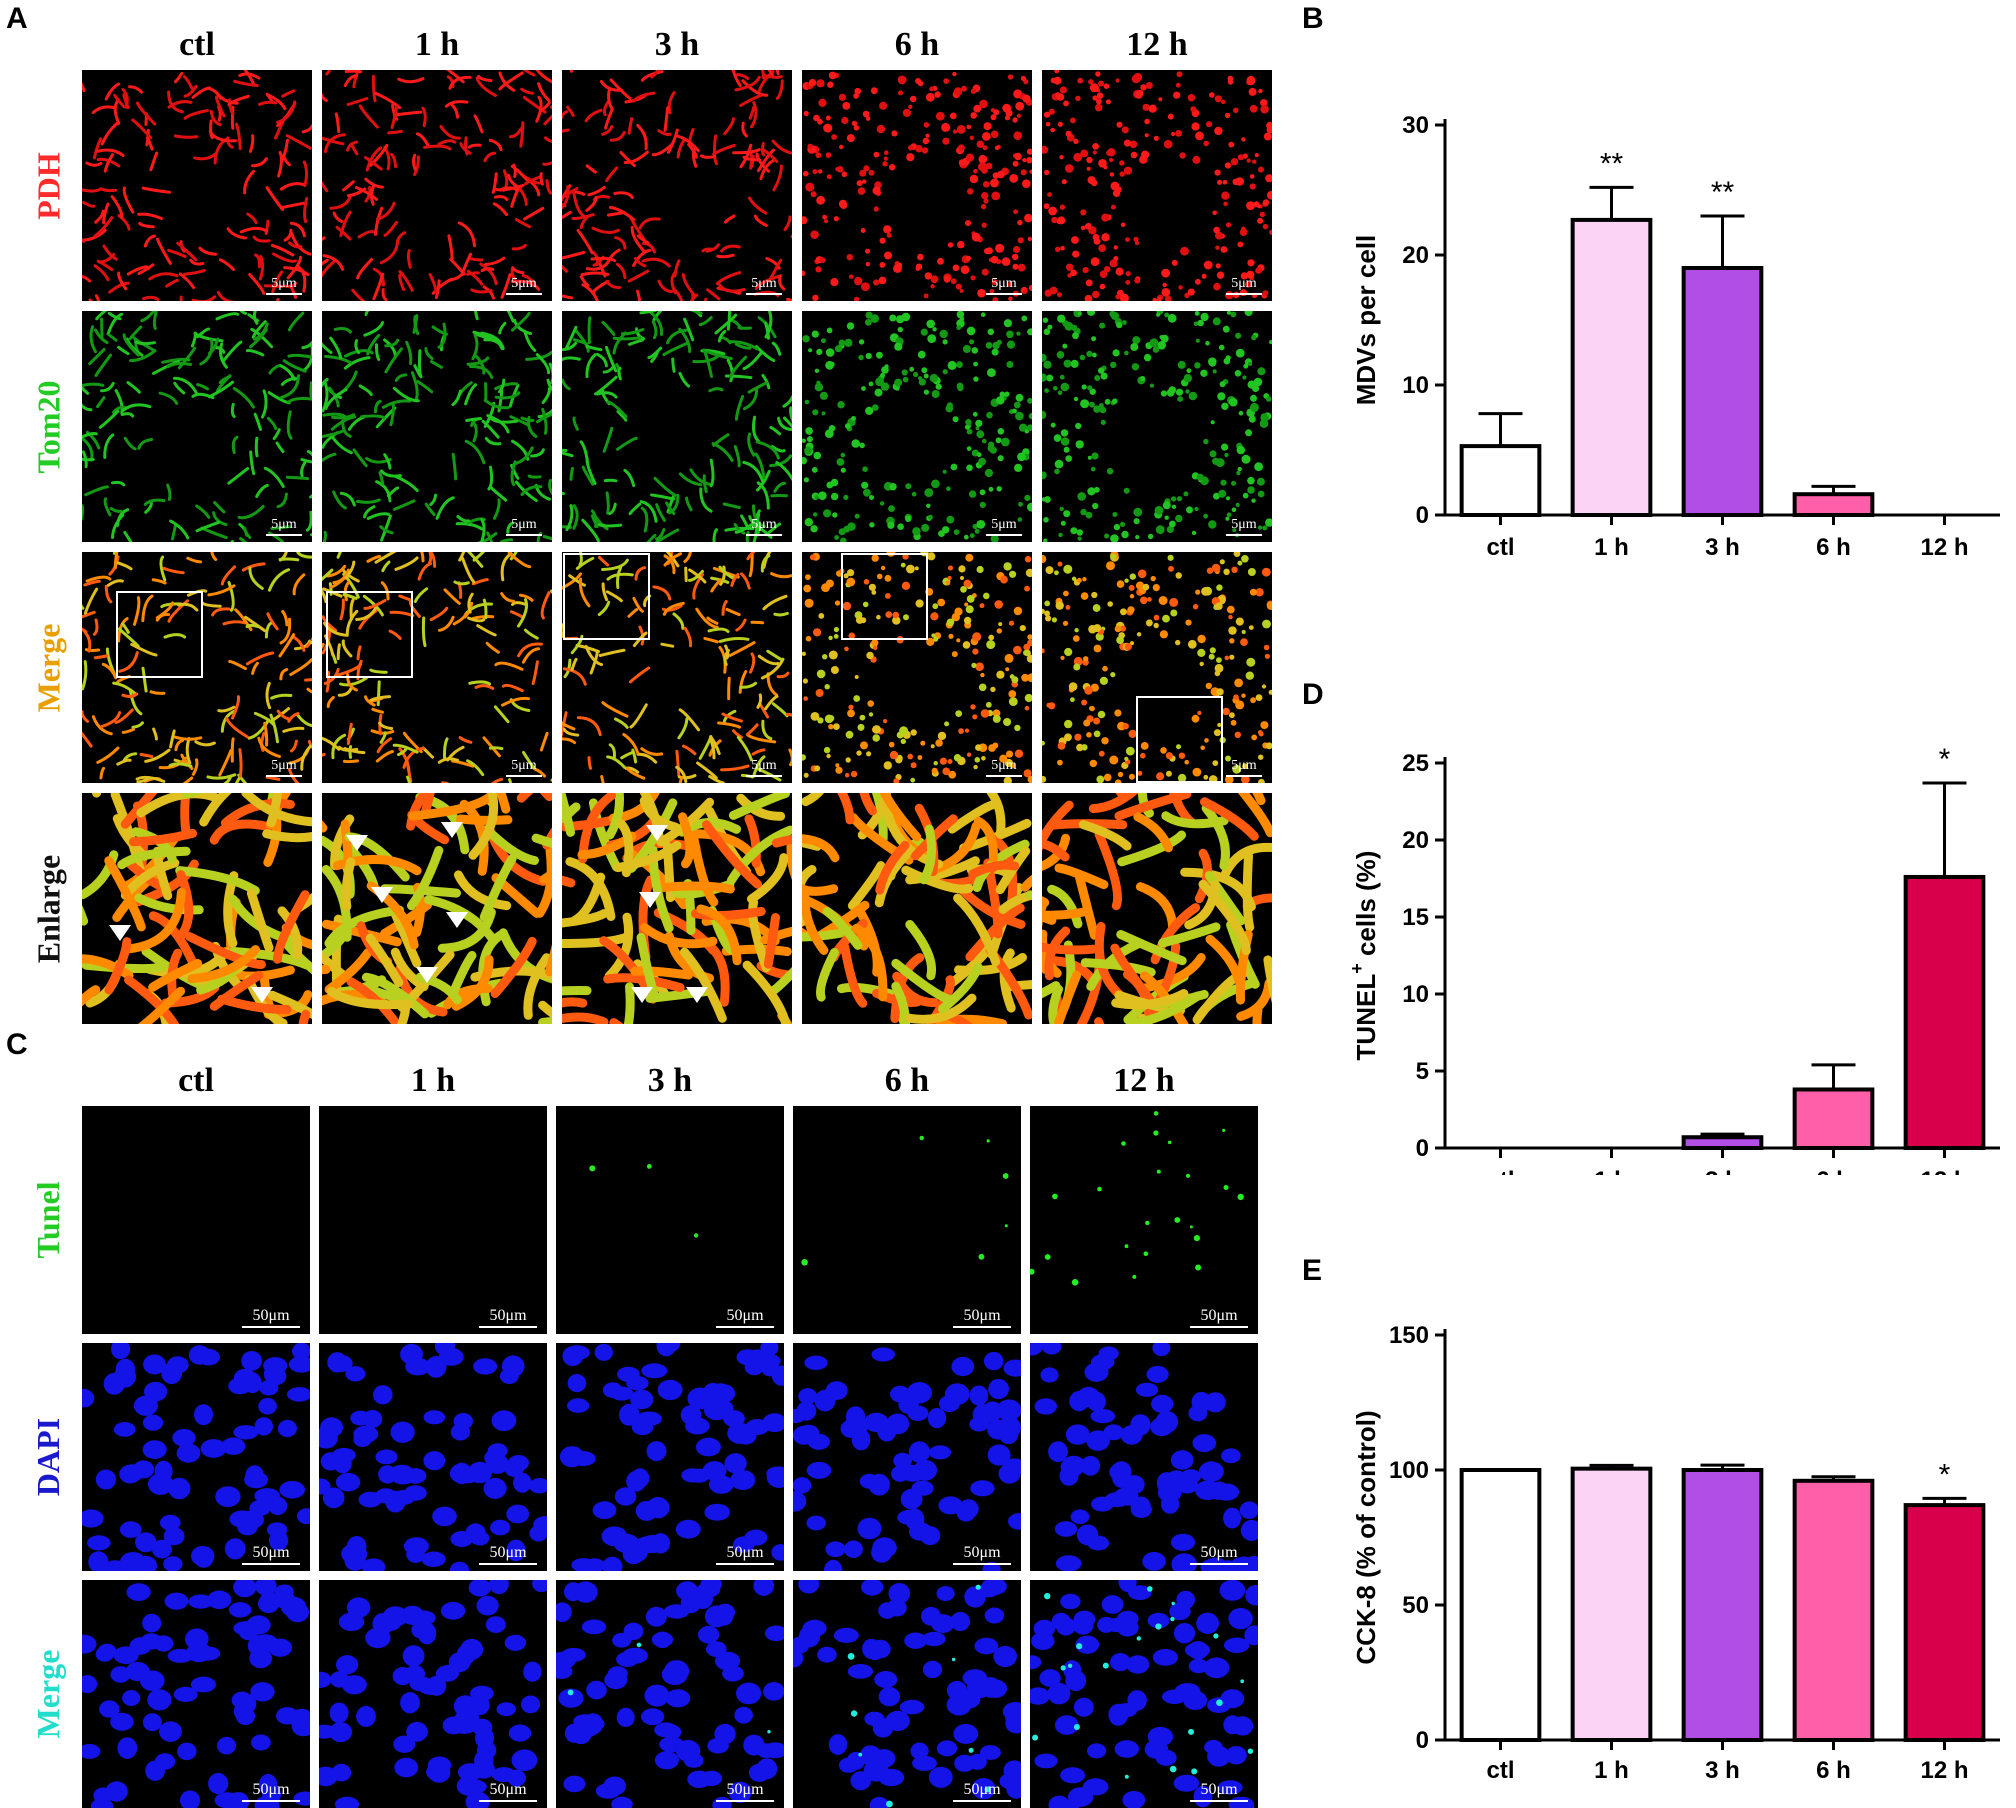  What do you see at coordinates (1366, 1537) in the screenshot?
I see `y-axis-title: CCK-8 (% of control)` at bounding box center [1366, 1537].